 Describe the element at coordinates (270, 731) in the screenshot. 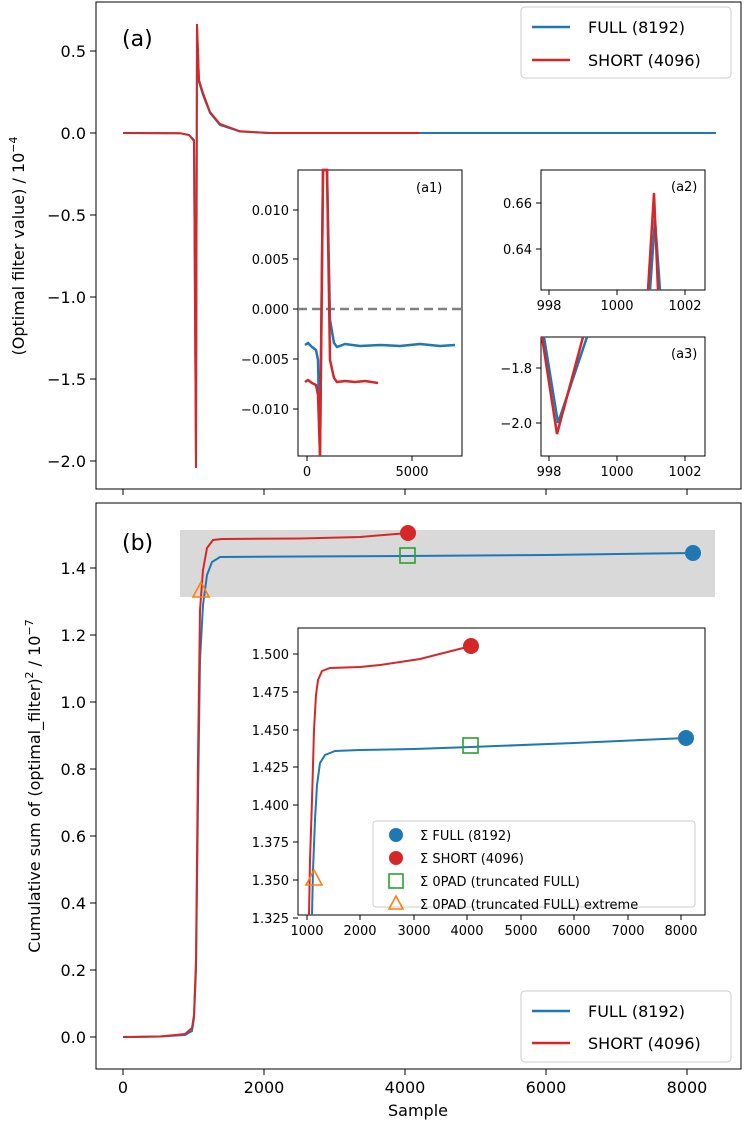

I see `inset-b-ytick-label: 1.450` at that location.